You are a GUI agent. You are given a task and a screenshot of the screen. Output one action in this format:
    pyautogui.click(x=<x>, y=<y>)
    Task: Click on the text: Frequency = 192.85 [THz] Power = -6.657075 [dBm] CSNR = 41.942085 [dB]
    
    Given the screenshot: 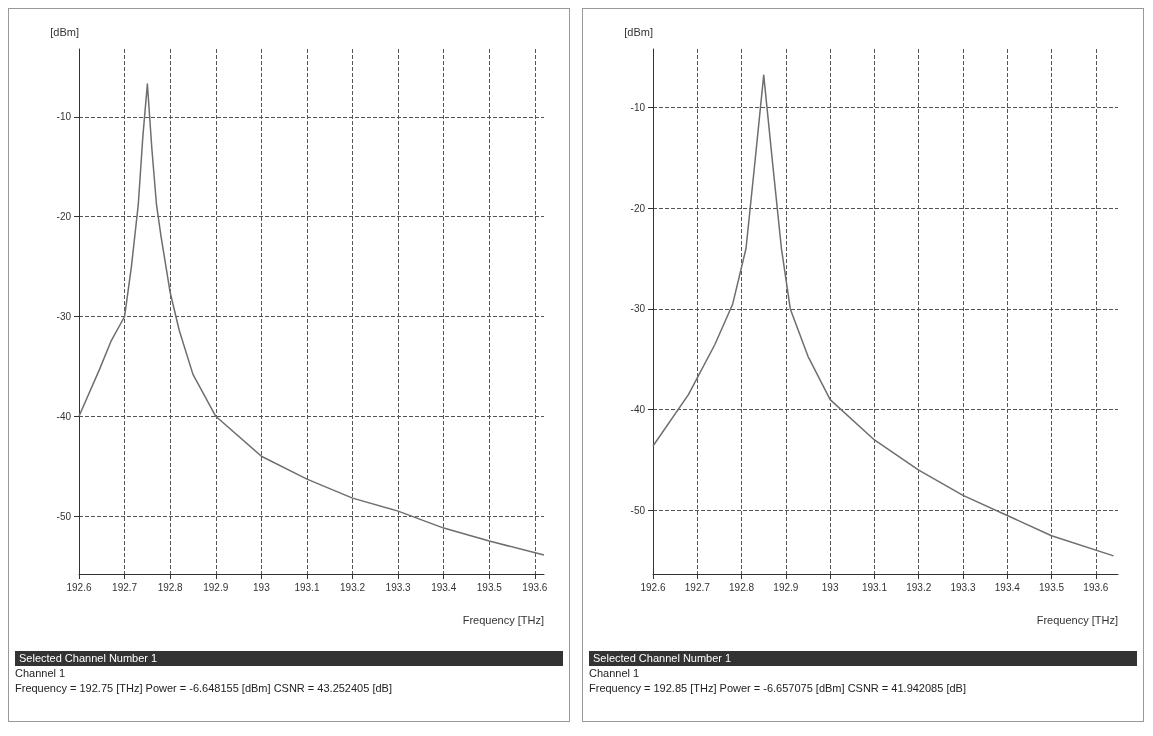 What is the action you would take?
    pyautogui.click(x=778, y=688)
    